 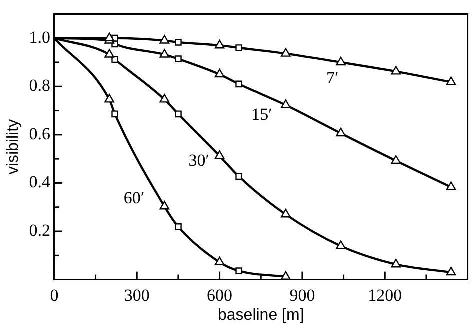 What do you see at coordinates (220, 295) in the screenshot?
I see `x-tick-label: 600` at bounding box center [220, 295].